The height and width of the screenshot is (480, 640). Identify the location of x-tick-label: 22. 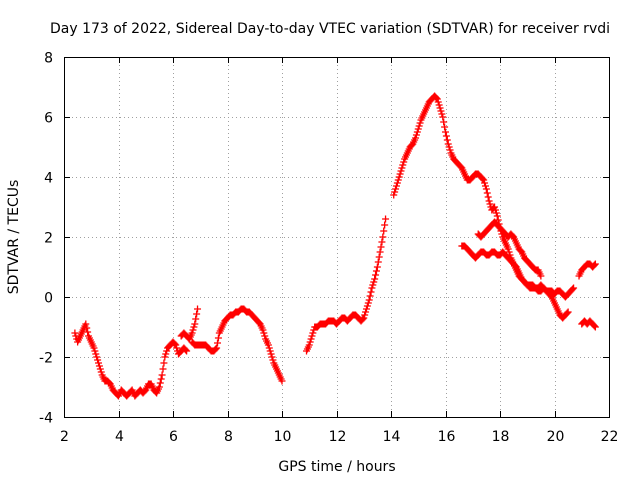
(610, 437).